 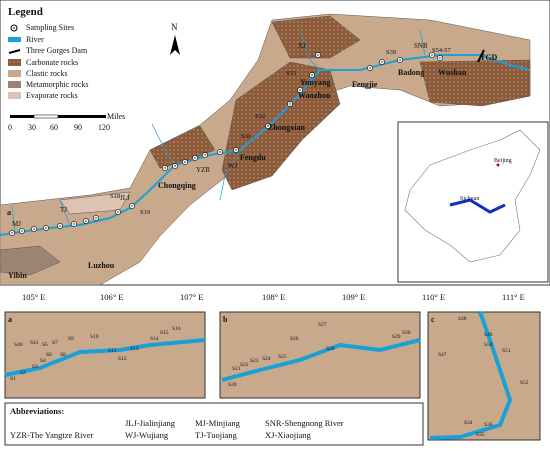 What do you see at coordinates (45, 345) in the screenshot?
I see `panel-site-label: S5` at bounding box center [45, 345].